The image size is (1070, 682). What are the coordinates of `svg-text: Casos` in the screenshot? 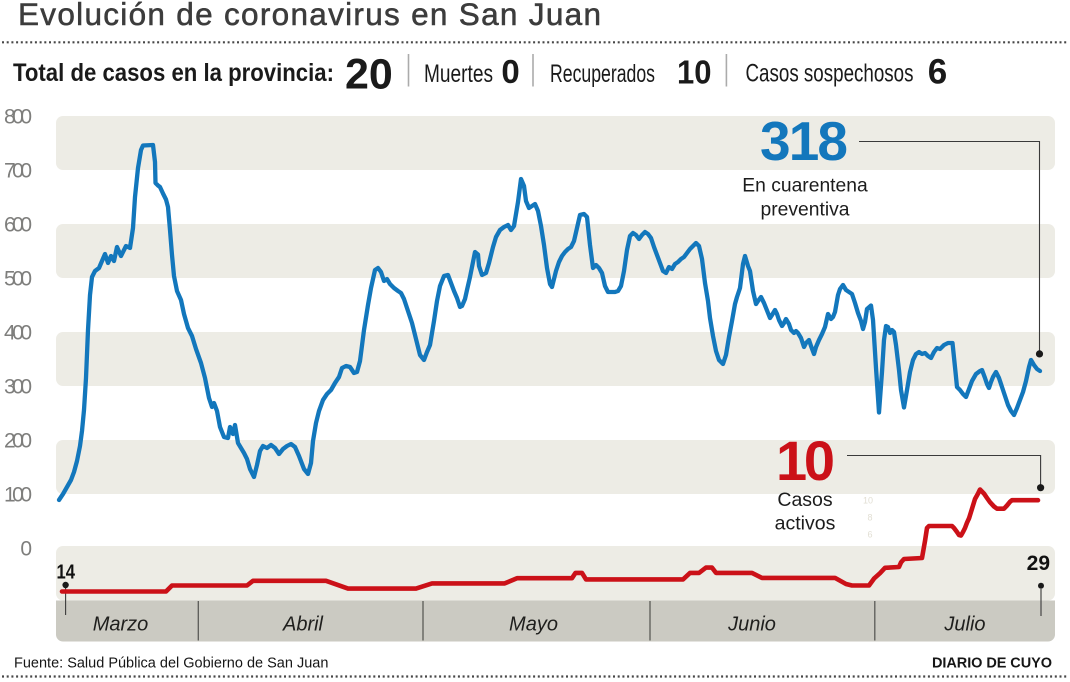 It's located at (805, 500).